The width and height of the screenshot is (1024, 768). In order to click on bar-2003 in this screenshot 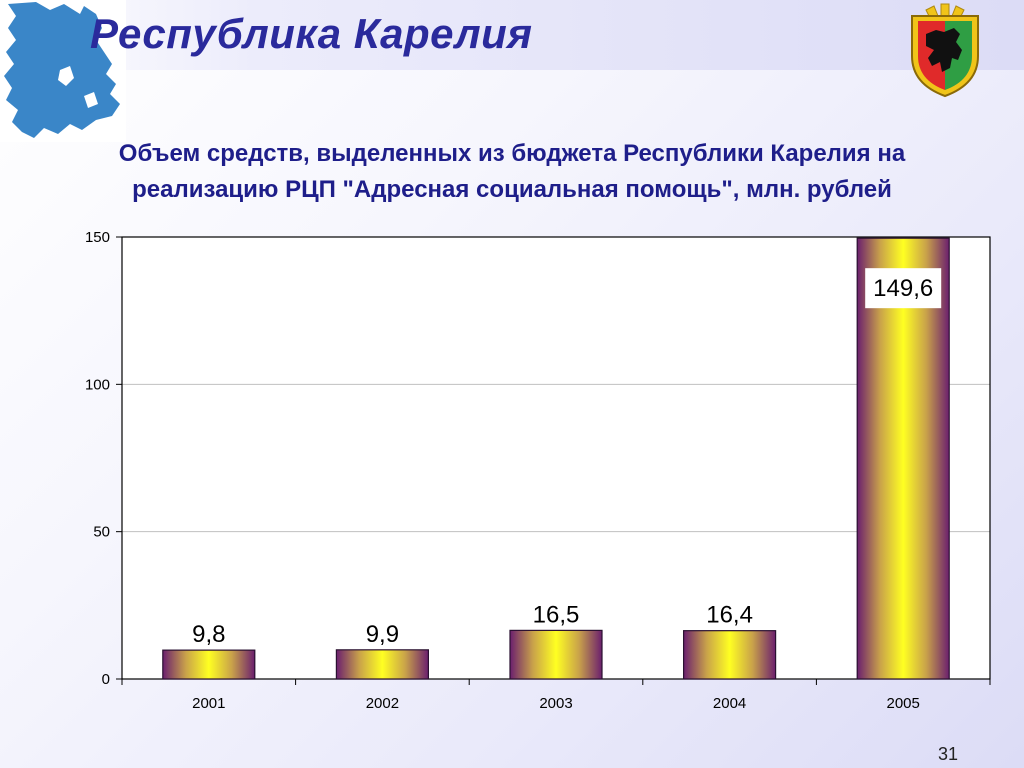, I will do `click(556, 654)`.